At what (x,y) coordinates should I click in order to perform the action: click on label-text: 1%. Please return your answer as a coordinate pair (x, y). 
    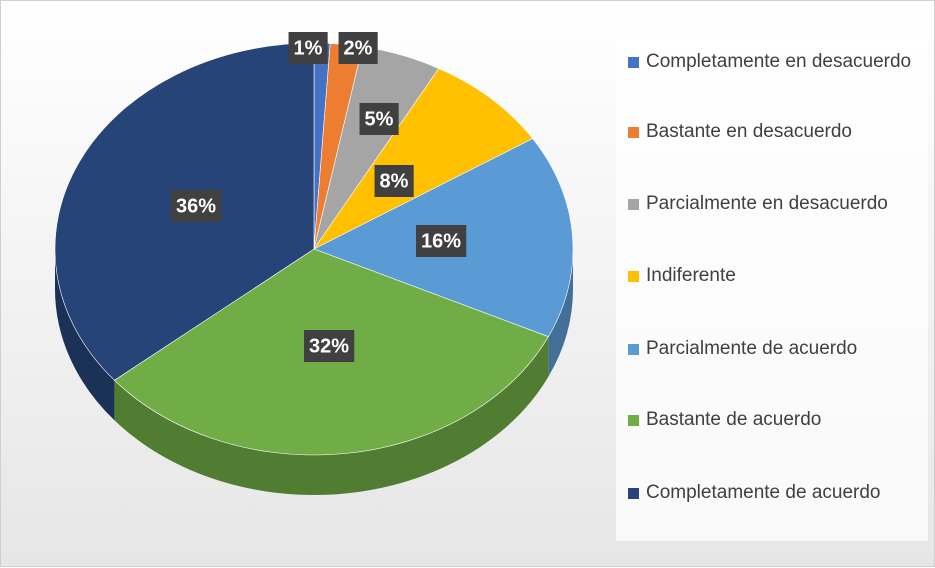
    Looking at the image, I should click on (308, 48).